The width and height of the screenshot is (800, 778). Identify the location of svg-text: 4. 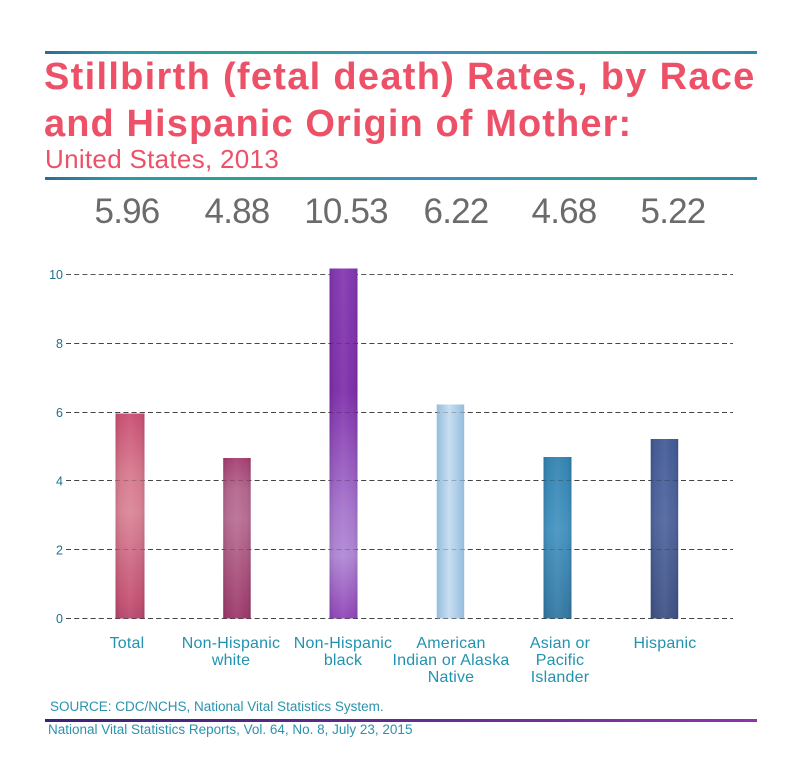
(59, 482).